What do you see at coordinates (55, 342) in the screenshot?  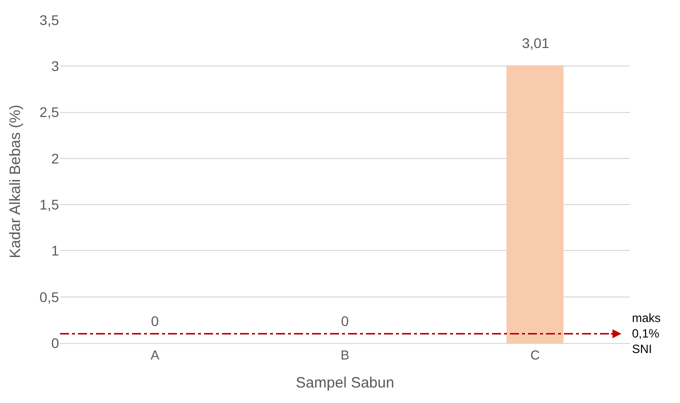 I see `y-tick-label: 0` at bounding box center [55, 342].